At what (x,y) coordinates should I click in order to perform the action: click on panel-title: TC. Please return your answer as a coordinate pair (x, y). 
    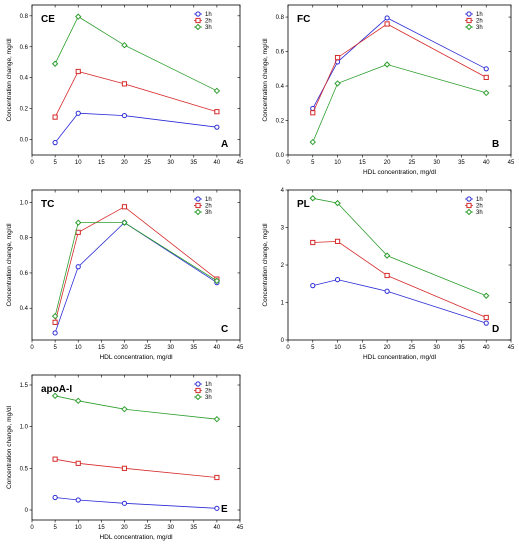
    Looking at the image, I should click on (47, 204).